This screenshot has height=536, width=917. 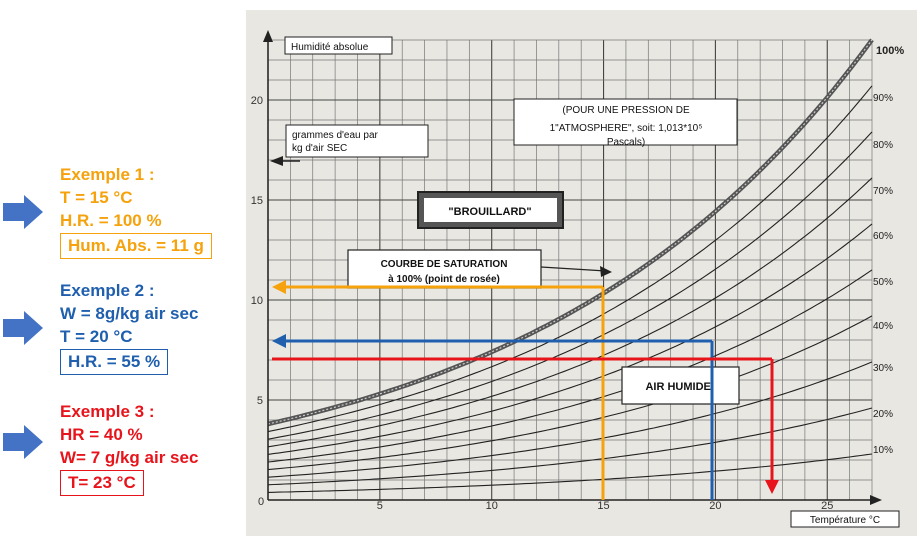 I want to click on saturation-label-line-2: à 100% (point de rosée), so click(x=444, y=279).